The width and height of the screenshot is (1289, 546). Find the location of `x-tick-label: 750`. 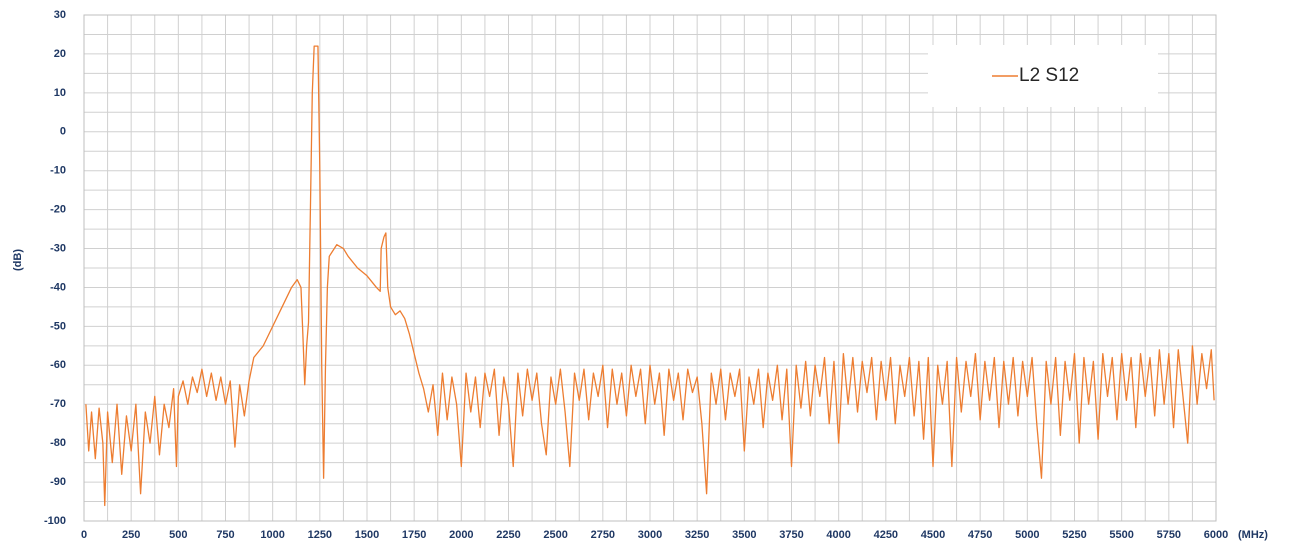

x-tick-label: 750 is located at coordinates (225, 535).